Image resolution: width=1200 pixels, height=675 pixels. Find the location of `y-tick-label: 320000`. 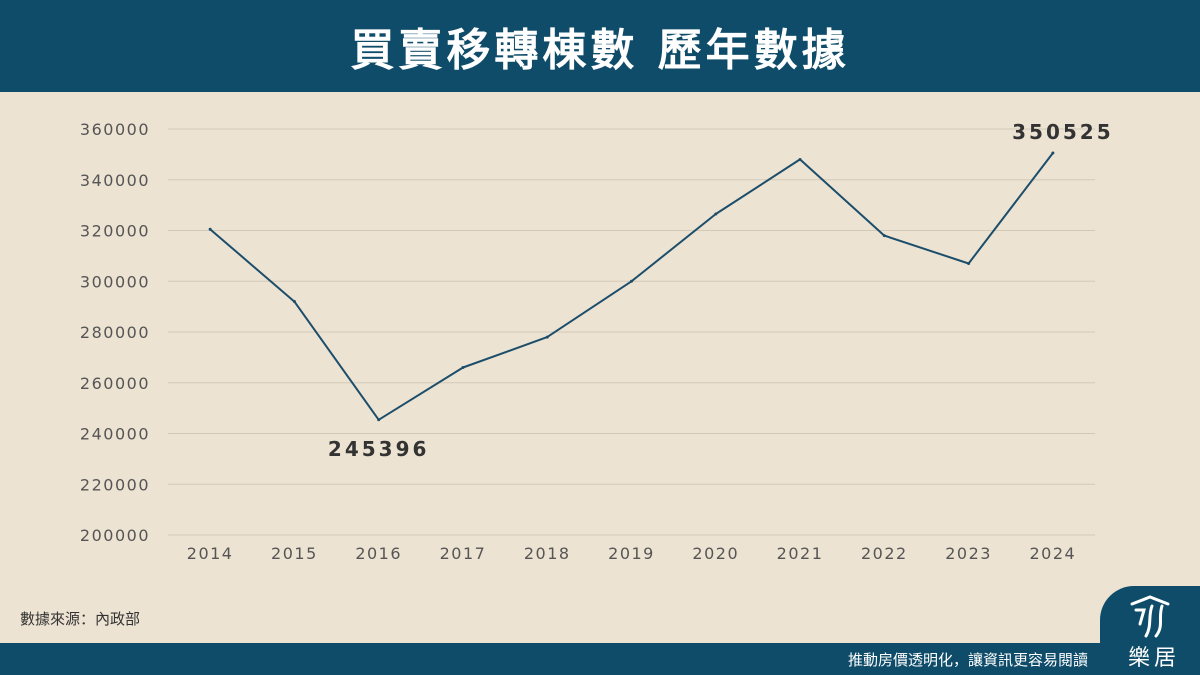

y-tick-label: 320000 is located at coordinates (115, 231).